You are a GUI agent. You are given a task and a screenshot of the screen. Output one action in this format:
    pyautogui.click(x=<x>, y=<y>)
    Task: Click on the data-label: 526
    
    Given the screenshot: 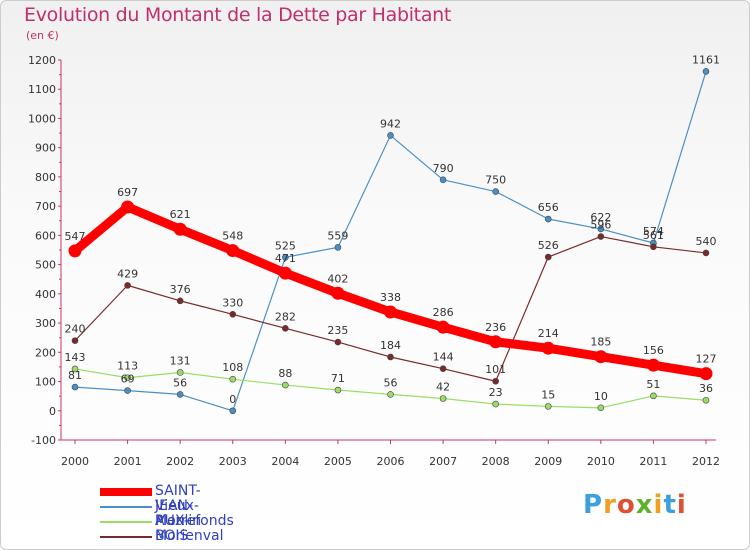 What is the action you would take?
    pyautogui.click(x=548, y=245)
    